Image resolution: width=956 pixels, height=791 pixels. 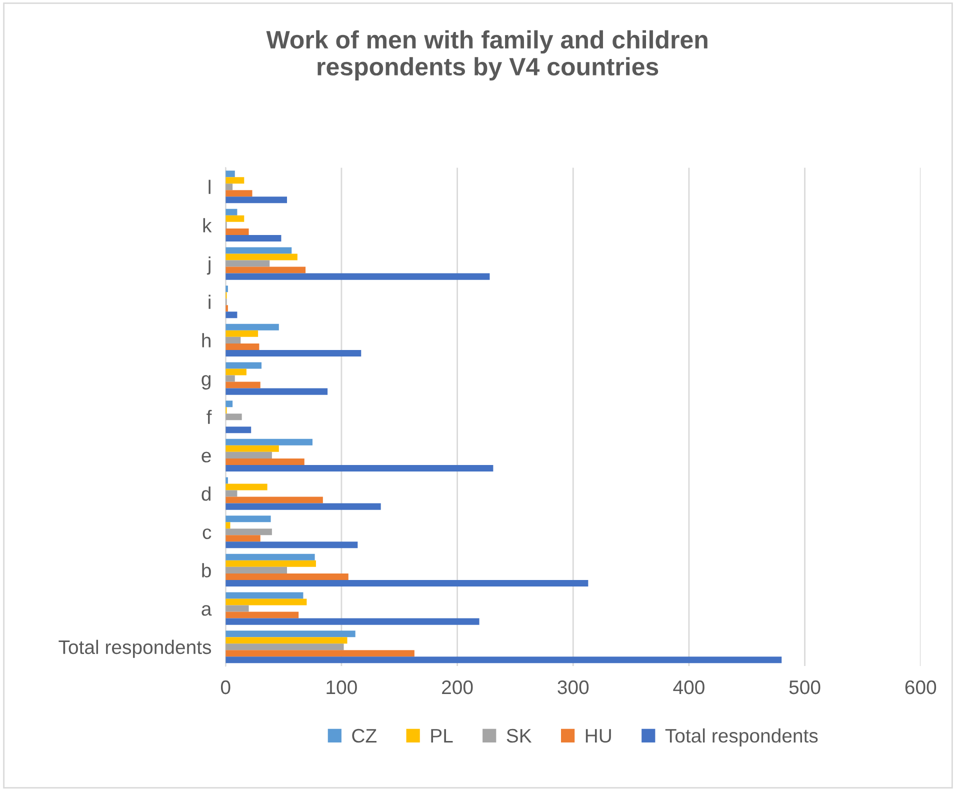 What do you see at coordinates (225, 687) in the screenshot?
I see `x-tick-label: 0` at bounding box center [225, 687].